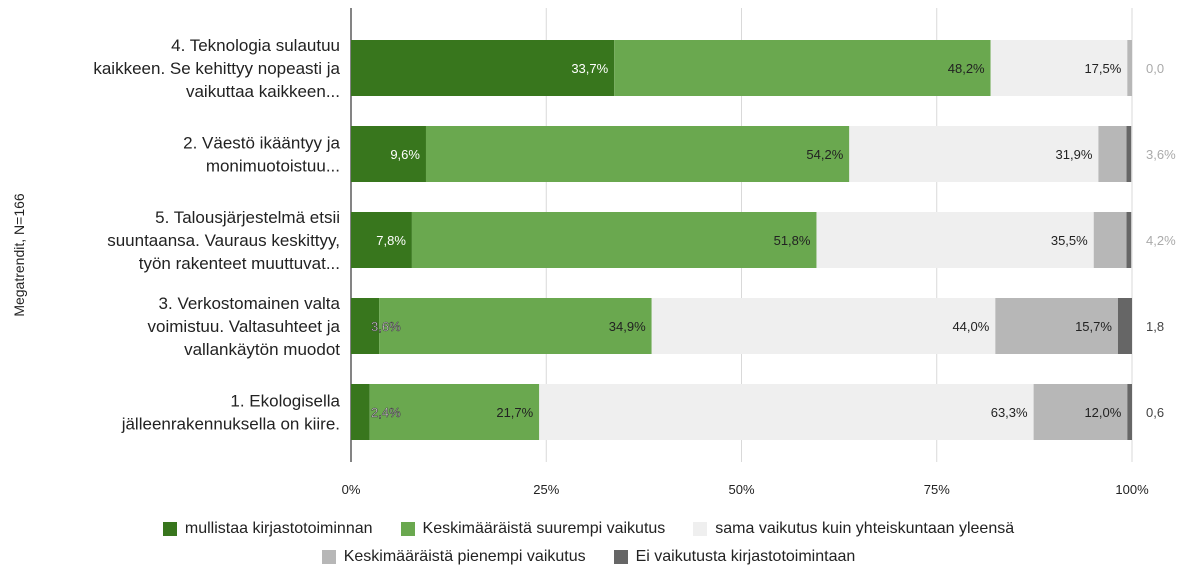 Image resolution: width=1177 pixels, height=570 pixels. Describe the element at coordinates (546, 489) in the screenshot. I see `x-tick-label: 25%` at that location.